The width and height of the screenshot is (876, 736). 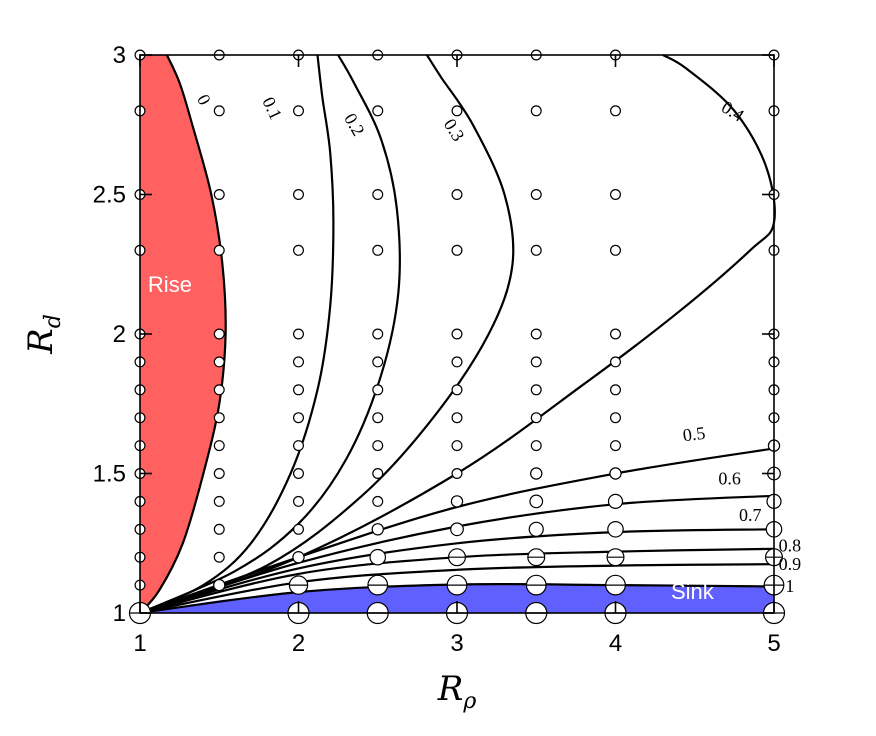 I want to click on contour-label: 0.5, so click(x=694, y=434).